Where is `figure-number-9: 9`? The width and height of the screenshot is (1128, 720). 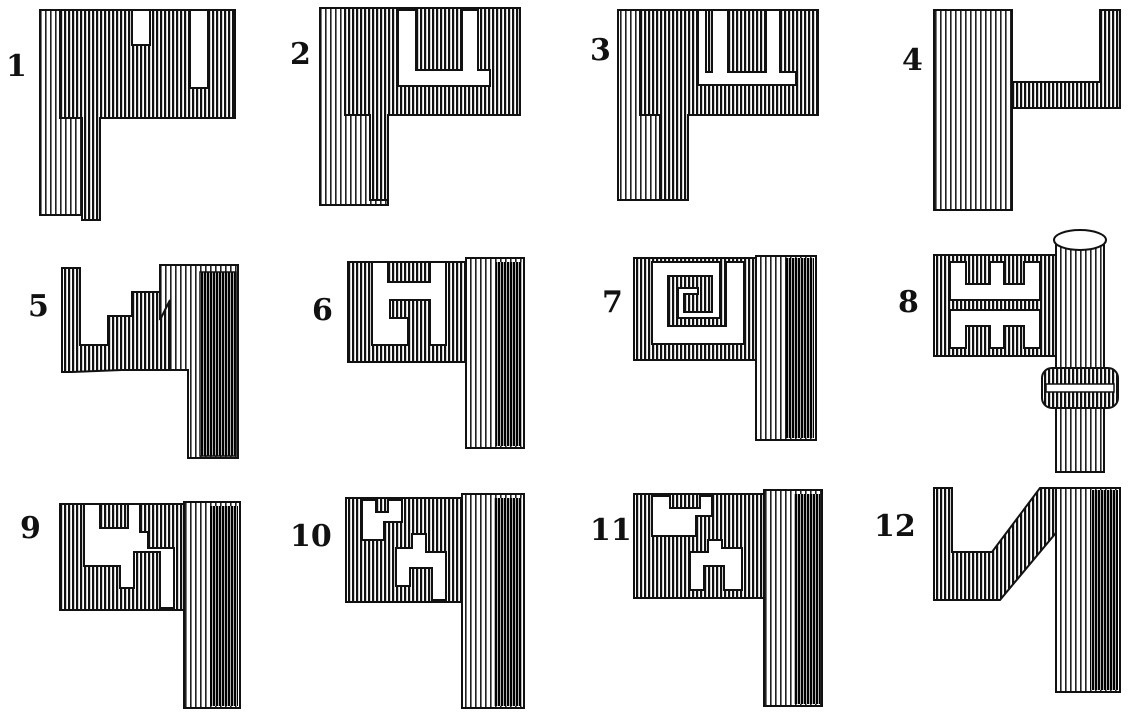
figure-number-9: 9 is located at coordinates (30, 528).